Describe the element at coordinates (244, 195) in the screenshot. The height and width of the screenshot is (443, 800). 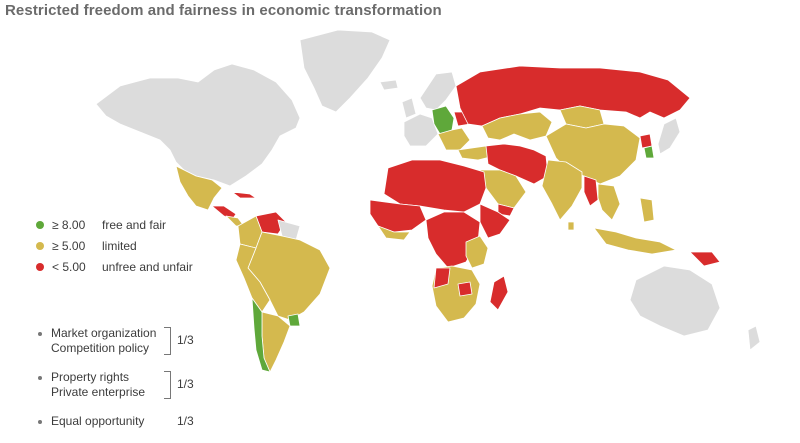
I see `region-cuba` at that location.